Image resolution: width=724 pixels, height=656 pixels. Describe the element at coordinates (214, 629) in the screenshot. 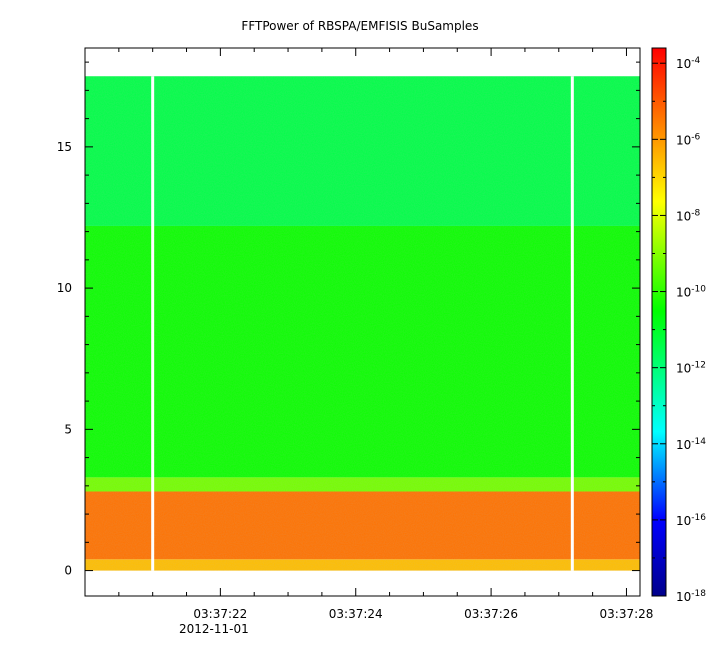

I see `date-label: 2012-11-01` at that location.